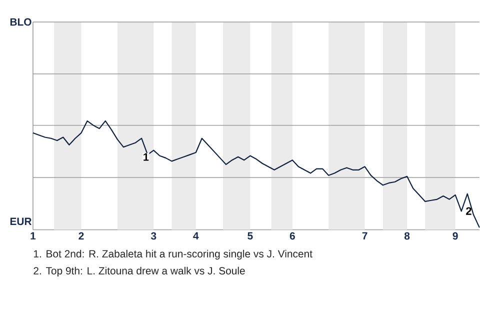  What do you see at coordinates (407, 236) in the screenshot?
I see `x-tick-label: 8` at bounding box center [407, 236].